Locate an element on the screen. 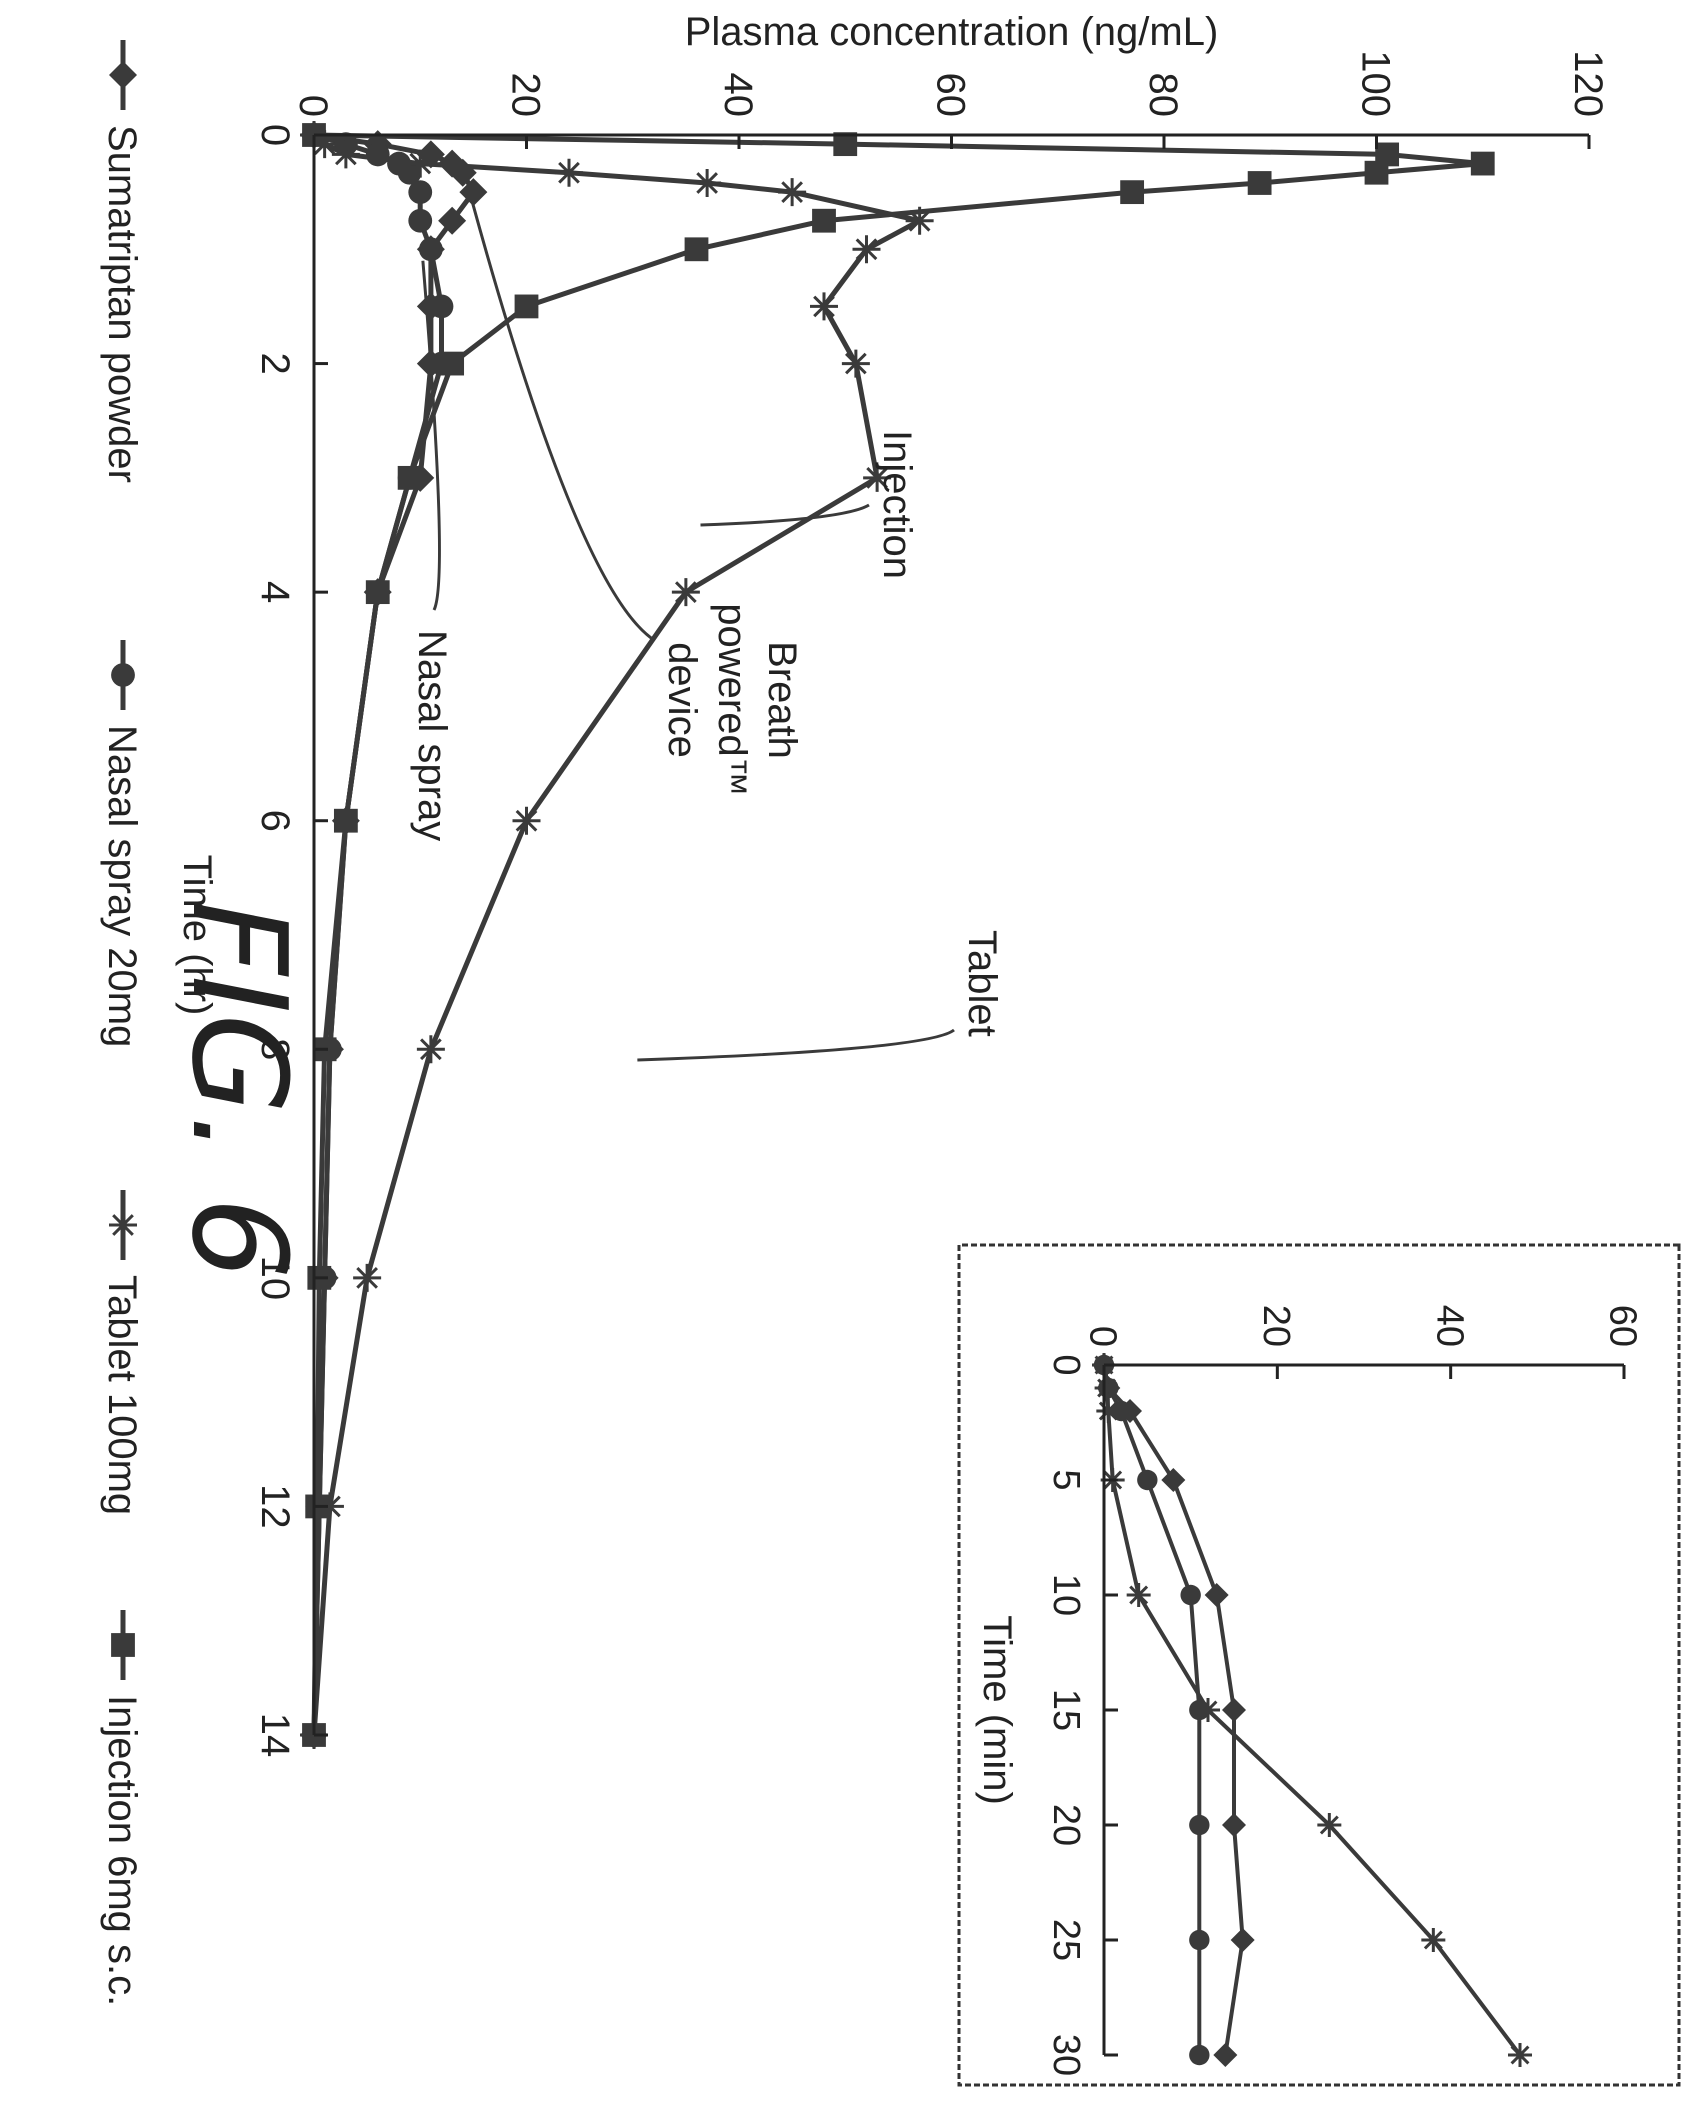 This screenshot has height=2114, width=1699. legend-item-nasal-spray-20mg: Nasal spray 20mg is located at coordinates (122, 843).